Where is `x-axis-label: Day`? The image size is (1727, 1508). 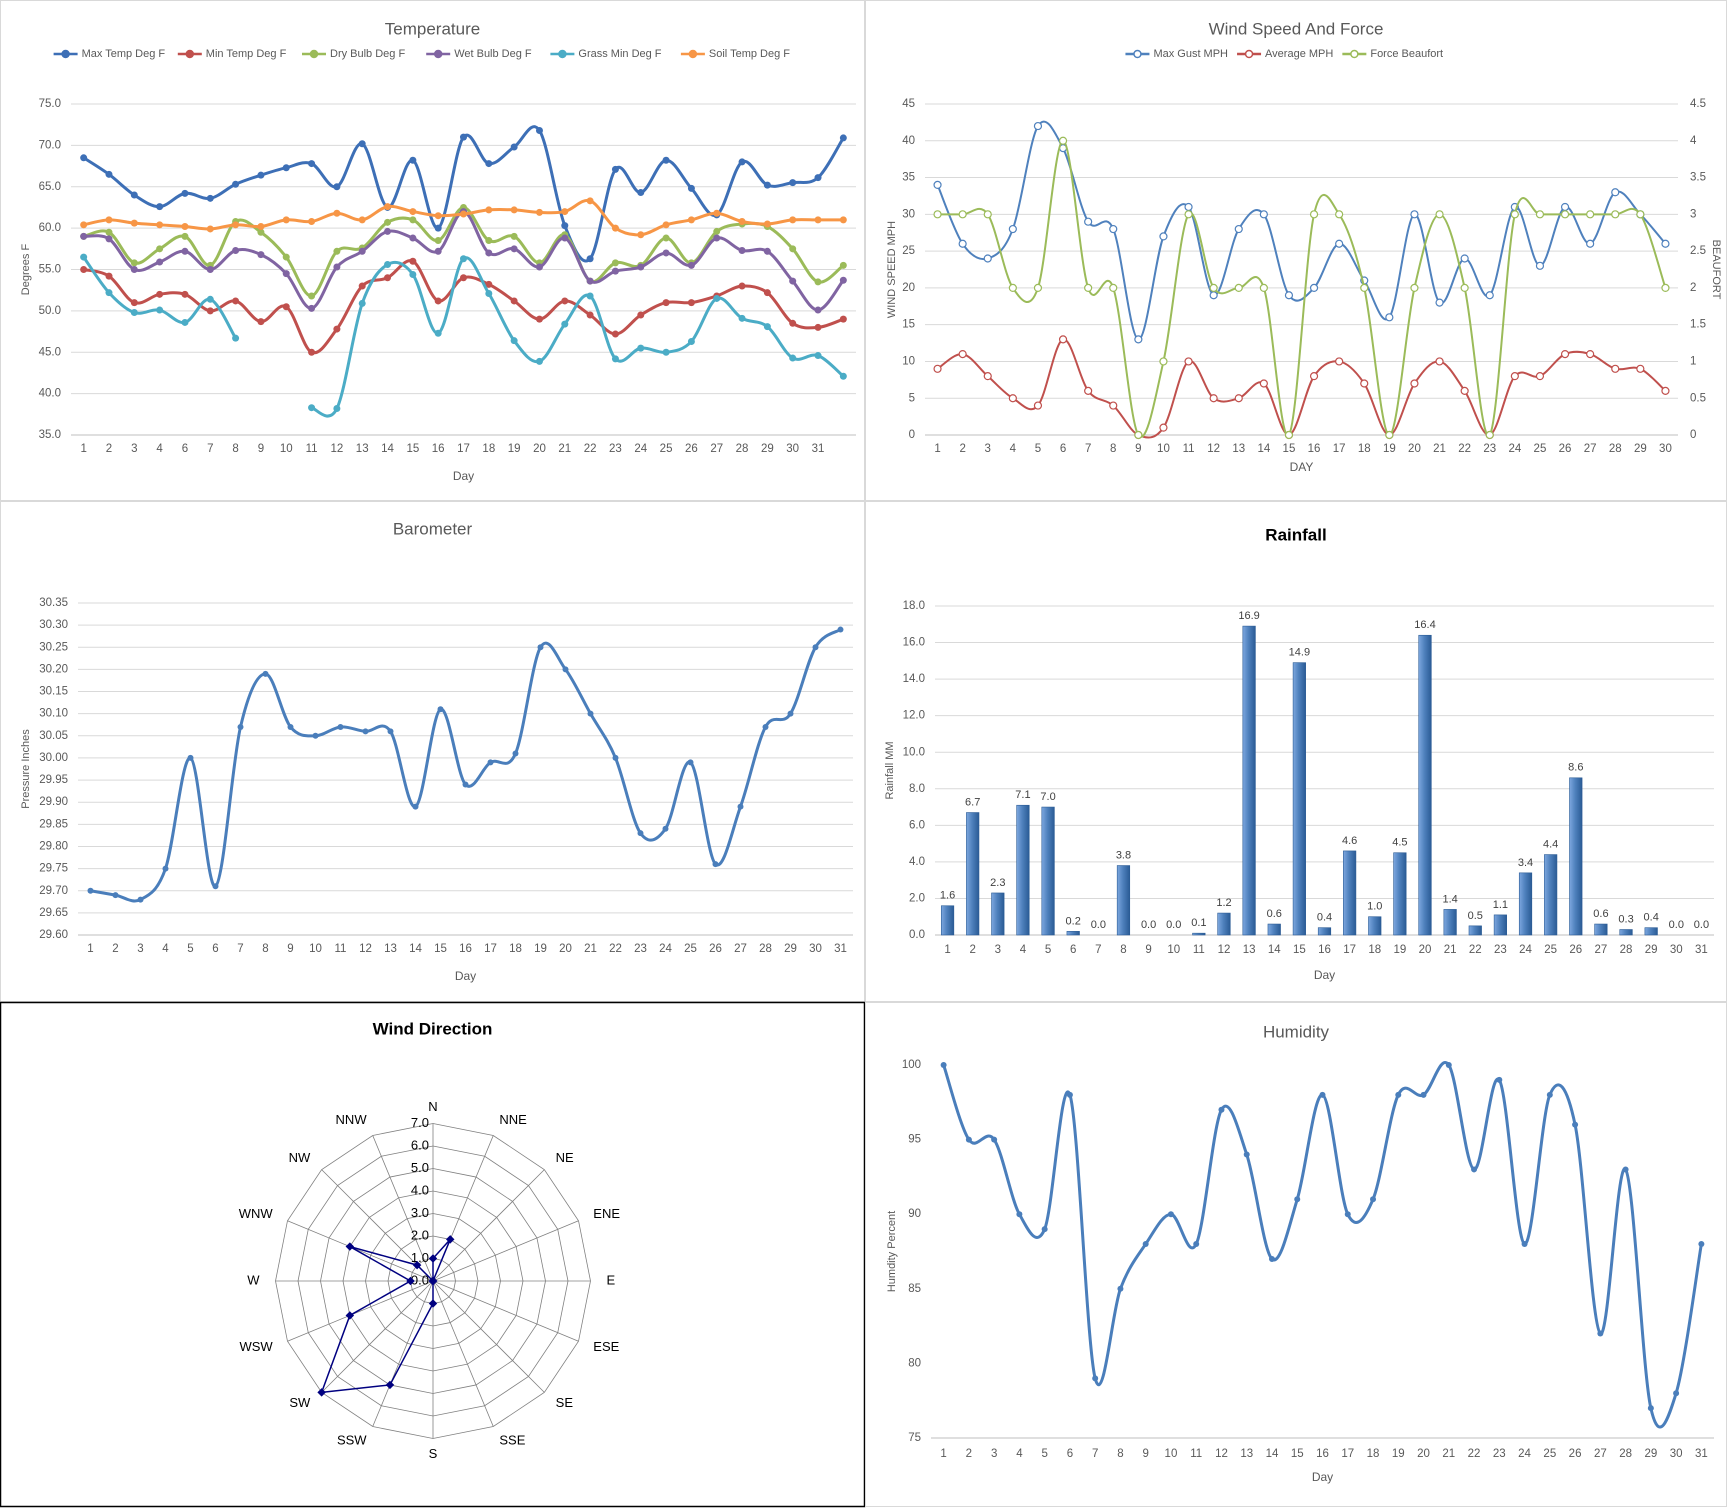 x-axis-label: Day is located at coordinates (463, 476).